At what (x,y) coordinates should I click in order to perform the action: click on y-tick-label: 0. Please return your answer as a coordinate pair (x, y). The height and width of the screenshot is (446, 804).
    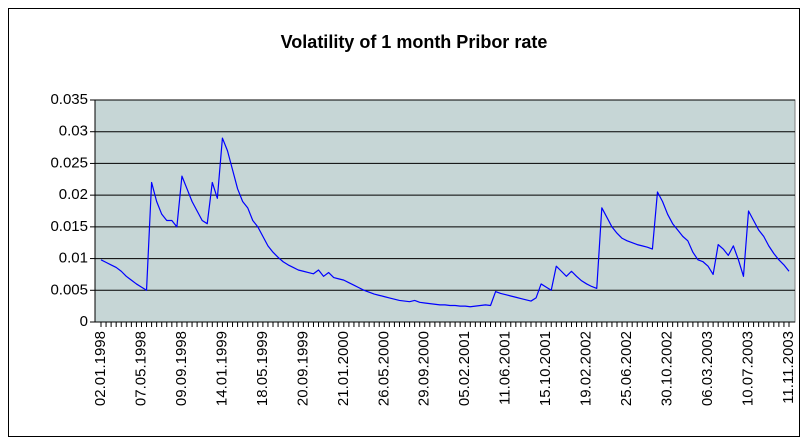
    Looking at the image, I should click on (84, 321).